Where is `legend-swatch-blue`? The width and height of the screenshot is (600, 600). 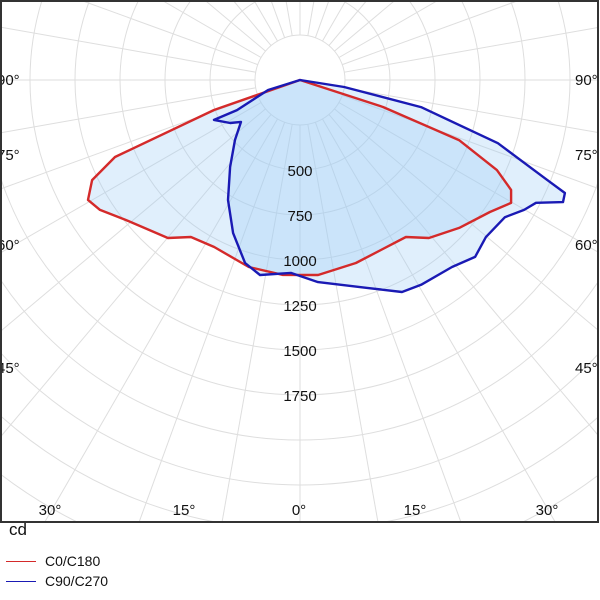 legend-swatch-blue is located at coordinates (21, 581).